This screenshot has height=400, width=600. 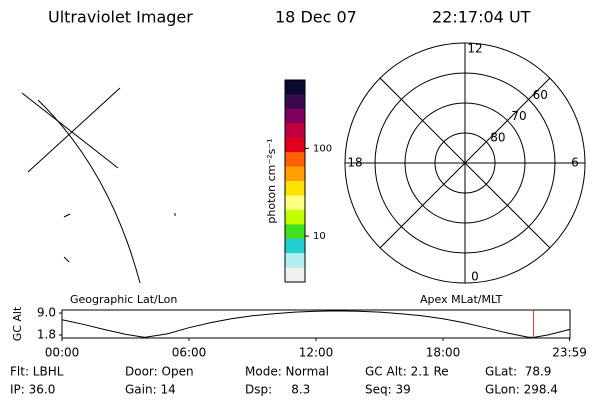 I want to click on mlt-label: 0, so click(x=475, y=277).